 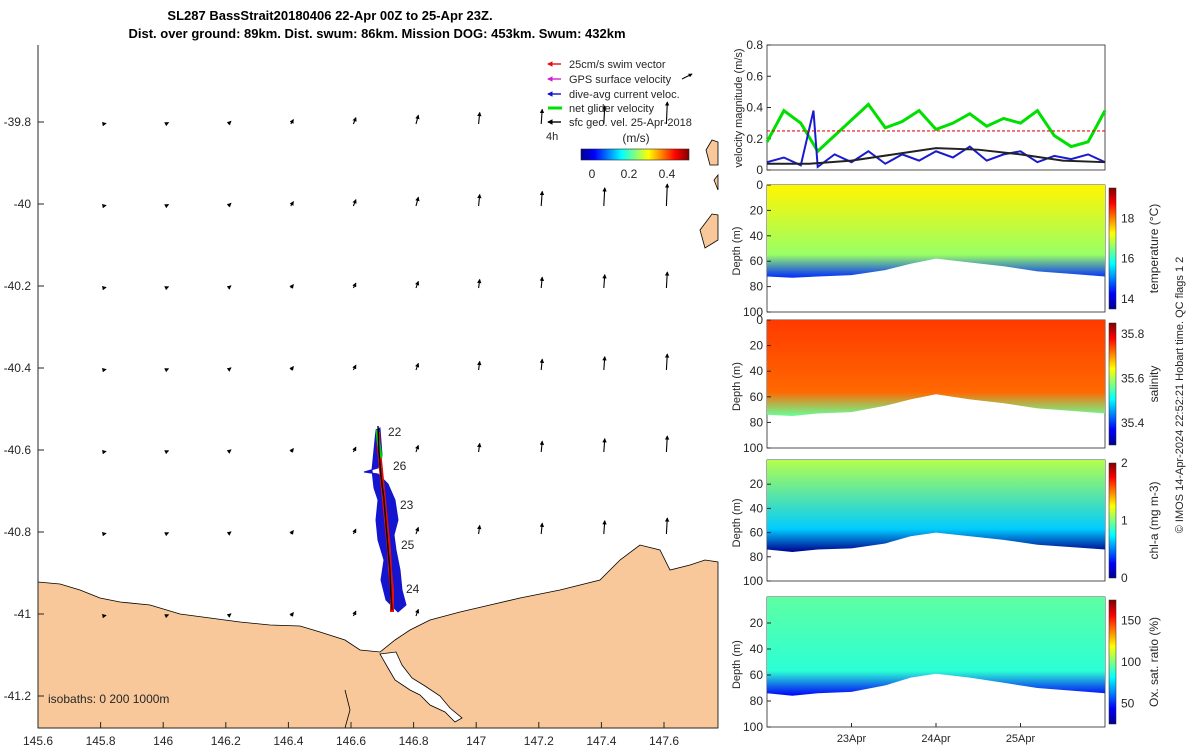 I want to click on map-y-tick-label: -40.2, so click(x=18, y=286).